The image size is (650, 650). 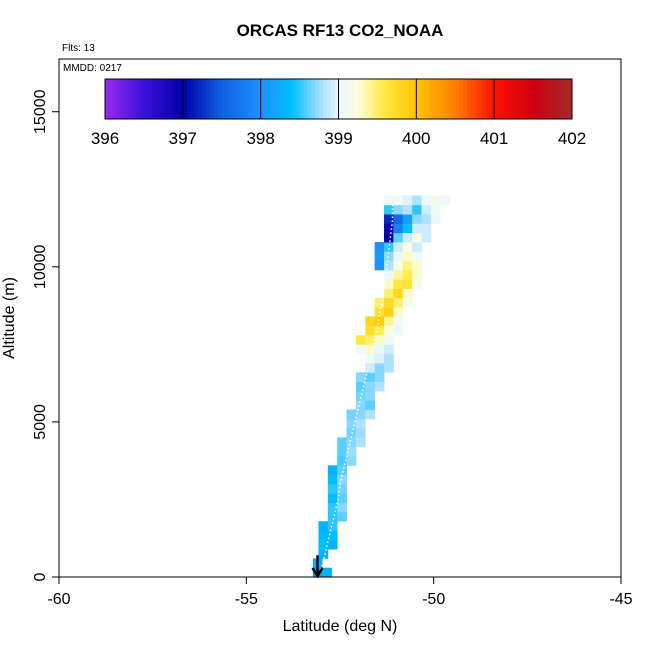 I want to click on x-tick-label: -45, so click(x=620, y=599).